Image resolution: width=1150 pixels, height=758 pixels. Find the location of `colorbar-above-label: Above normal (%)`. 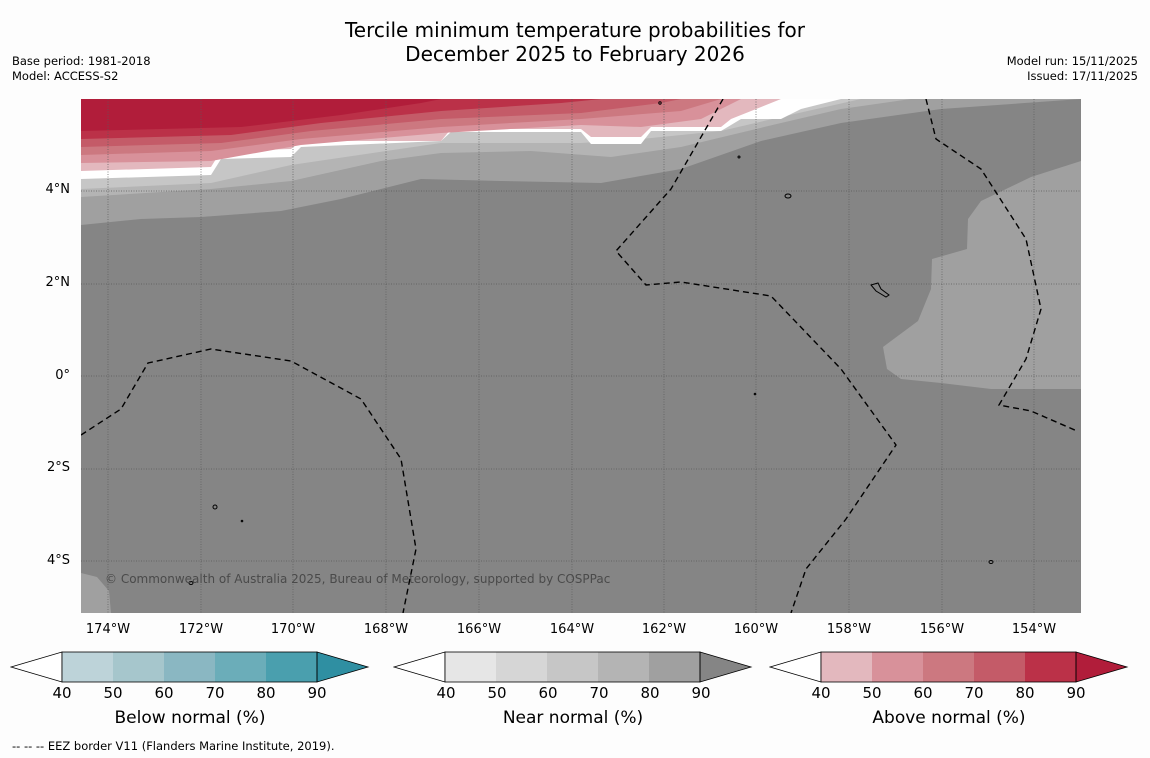

colorbar-above-label: Above normal (%) is located at coordinates (949, 718).